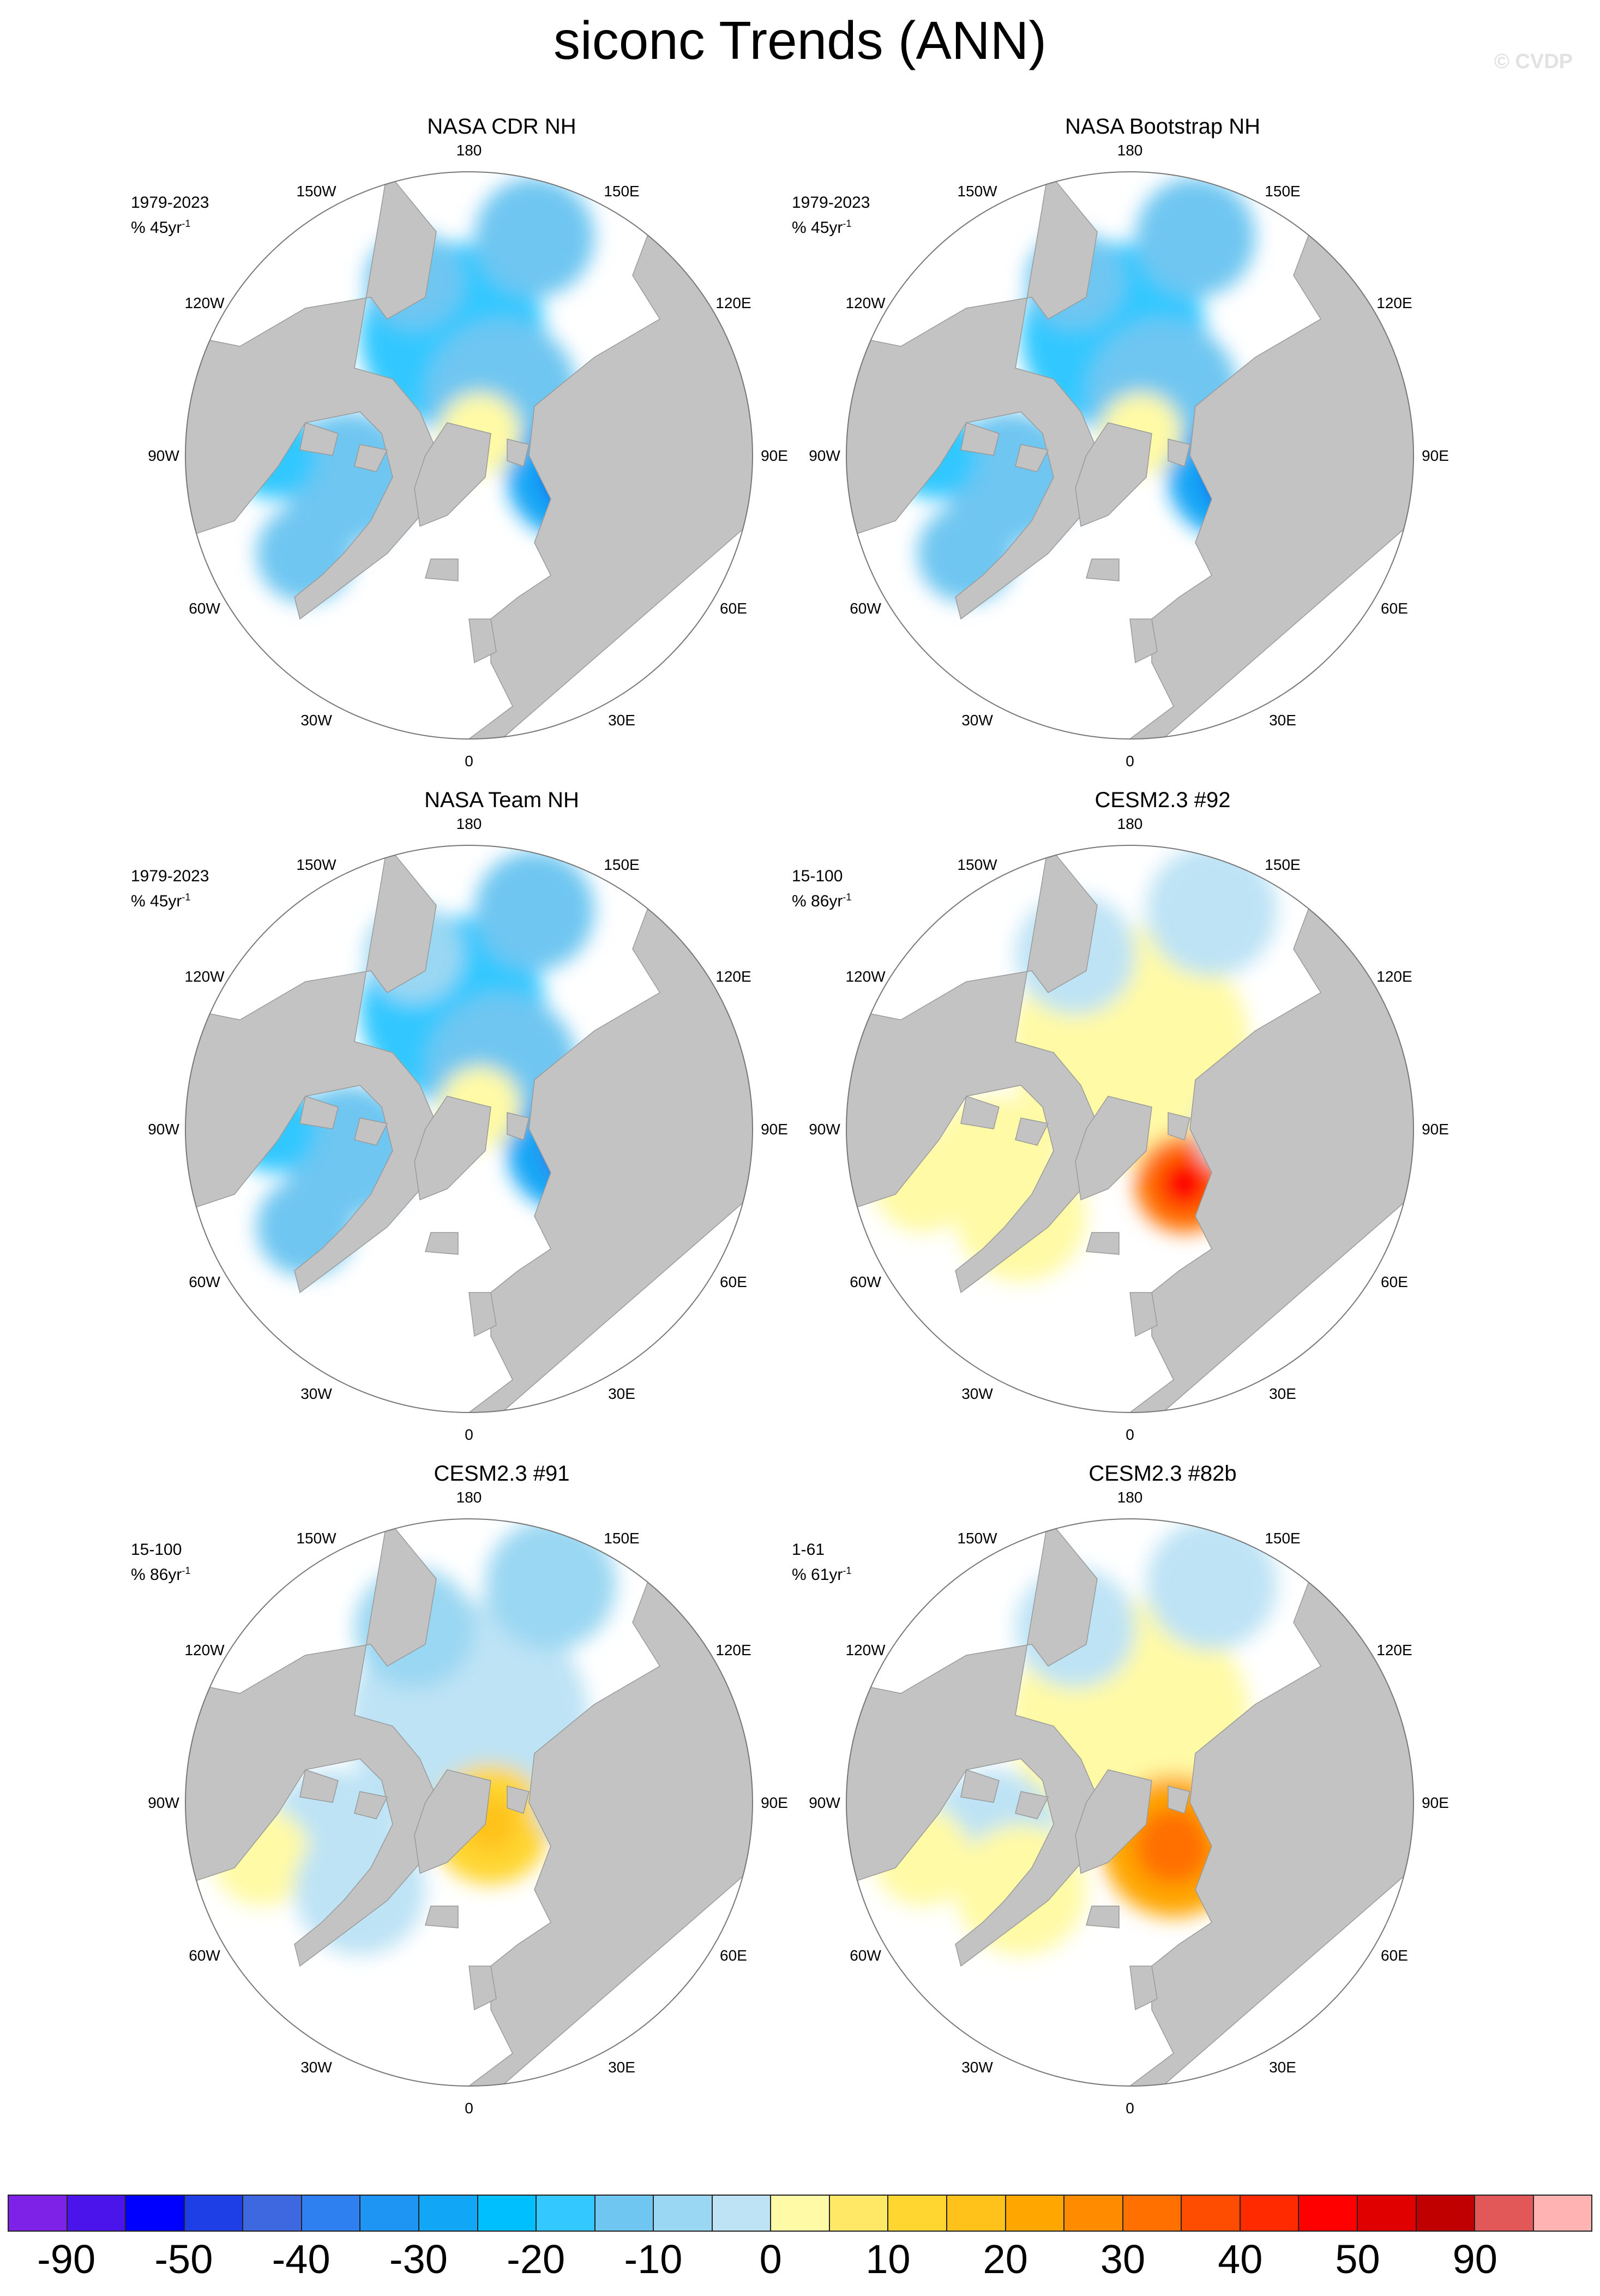 This screenshot has height=2296, width=1600. Describe the element at coordinates (822, 1562) in the screenshot. I see `panel-period: 1-61 % 61yr-1` at that location.